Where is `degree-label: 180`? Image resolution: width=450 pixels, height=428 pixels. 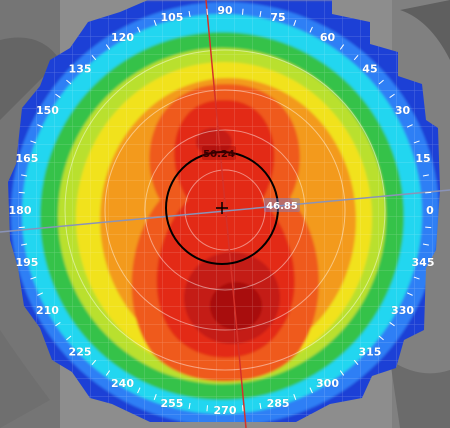
degree-label: 180 is located at coordinates (20, 210).